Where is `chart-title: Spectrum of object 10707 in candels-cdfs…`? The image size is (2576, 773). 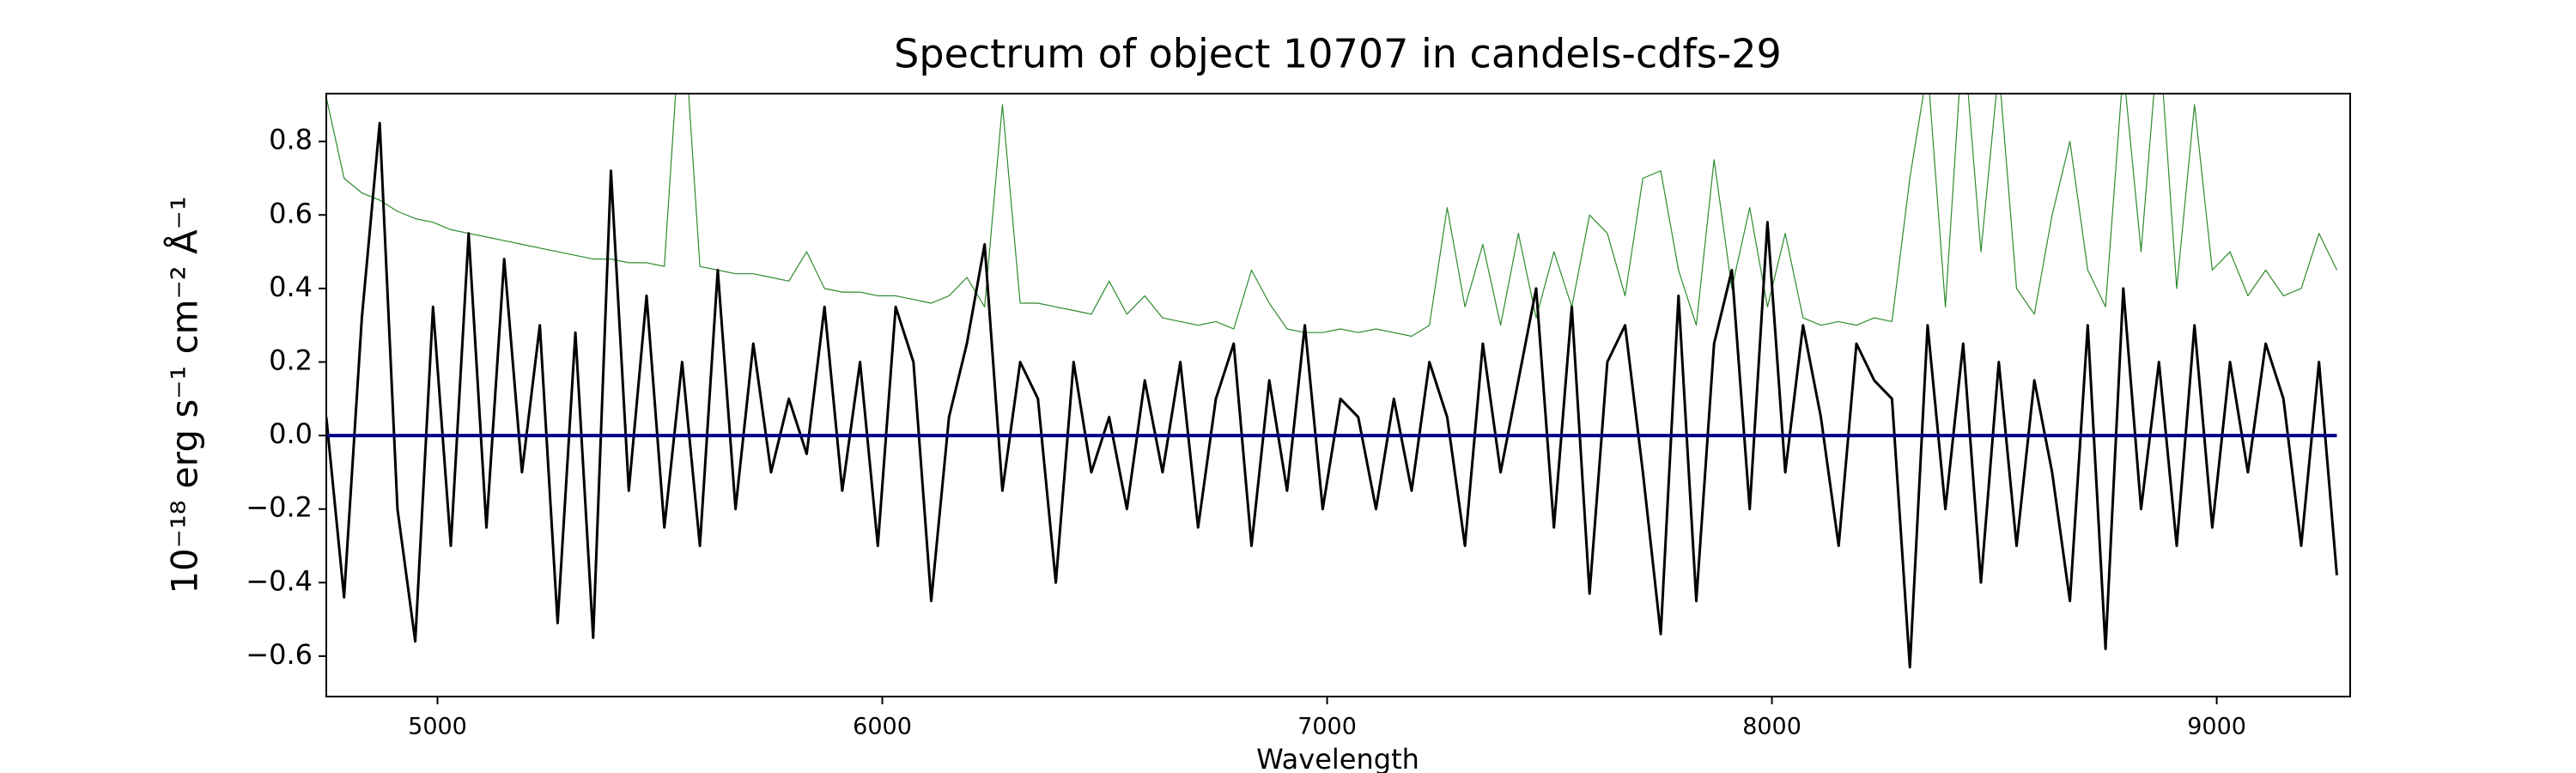 chart-title: Spectrum of object 10707 in candels-cdfs… is located at coordinates (1338, 54).